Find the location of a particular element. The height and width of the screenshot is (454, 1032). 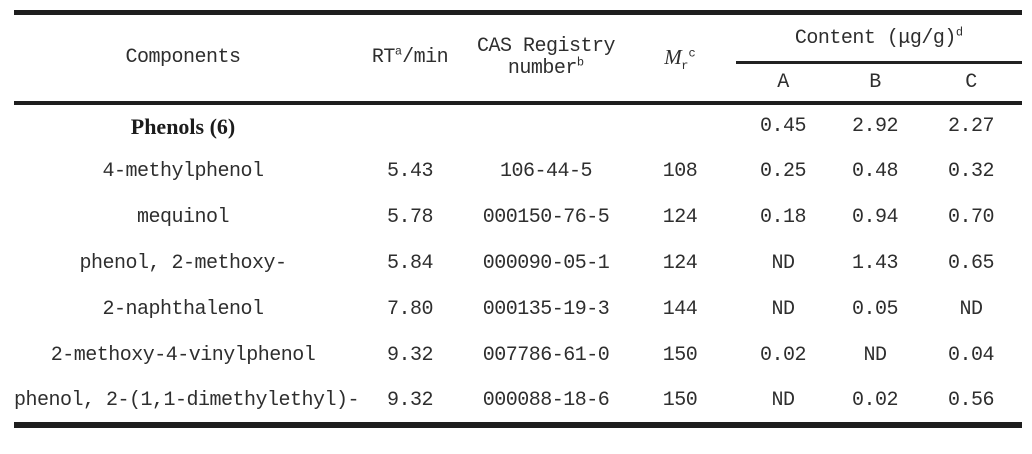

col-header-cas: CAS Registry numberb is located at coordinates (546, 58).